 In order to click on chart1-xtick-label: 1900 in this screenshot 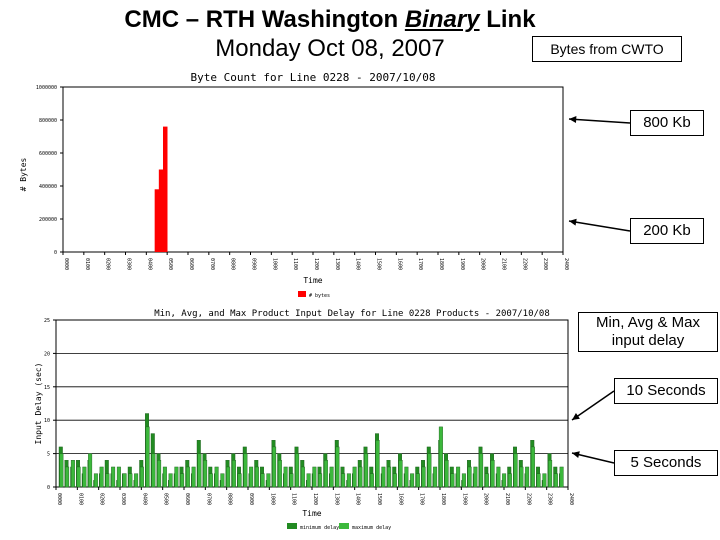, I will do `click(462, 264)`.